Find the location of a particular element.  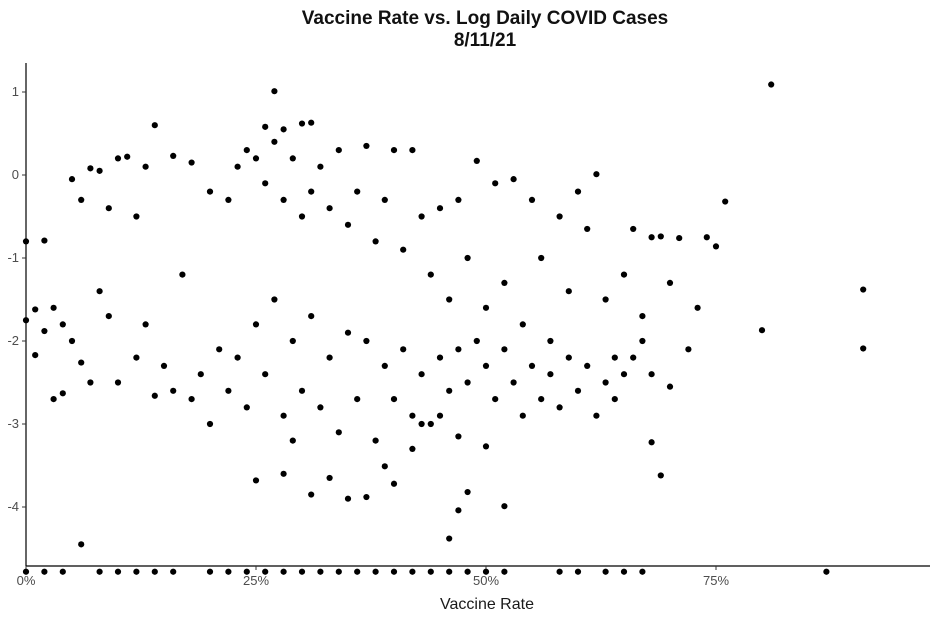

x-axis-ticks: 0%25%50%75%100% is located at coordinates (473, 577).